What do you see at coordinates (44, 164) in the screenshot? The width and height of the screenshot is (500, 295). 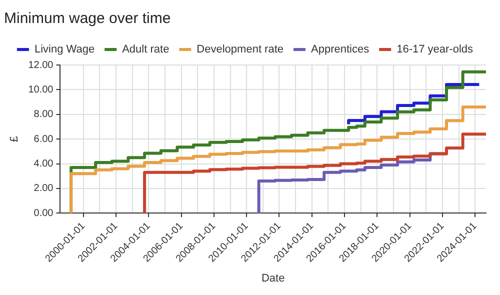 I see `y-tick-label: 4.00` at bounding box center [44, 164].